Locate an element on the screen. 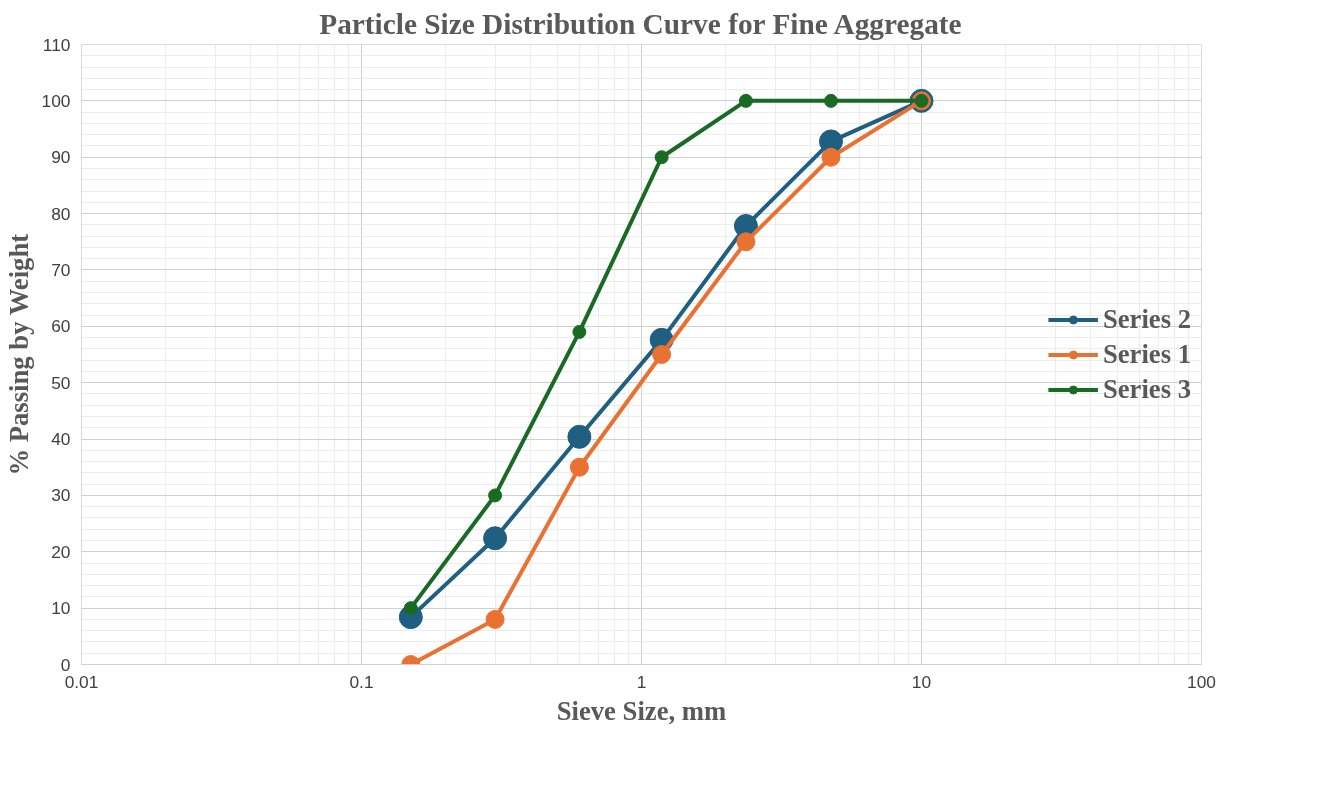 The width and height of the screenshot is (1341, 805). x-tick-label: 0.1 is located at coordinates (361, 681).